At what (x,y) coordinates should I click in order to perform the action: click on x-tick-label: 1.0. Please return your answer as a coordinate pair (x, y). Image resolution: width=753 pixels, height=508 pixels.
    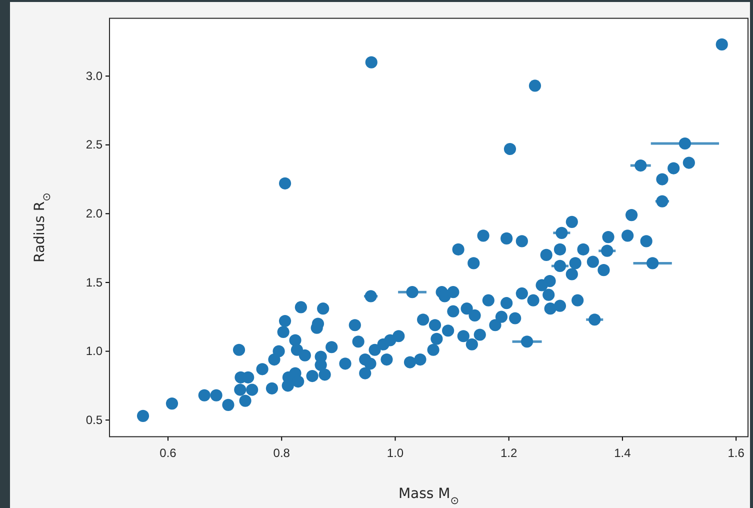
    Looking at the image, I should click on (395, 453).